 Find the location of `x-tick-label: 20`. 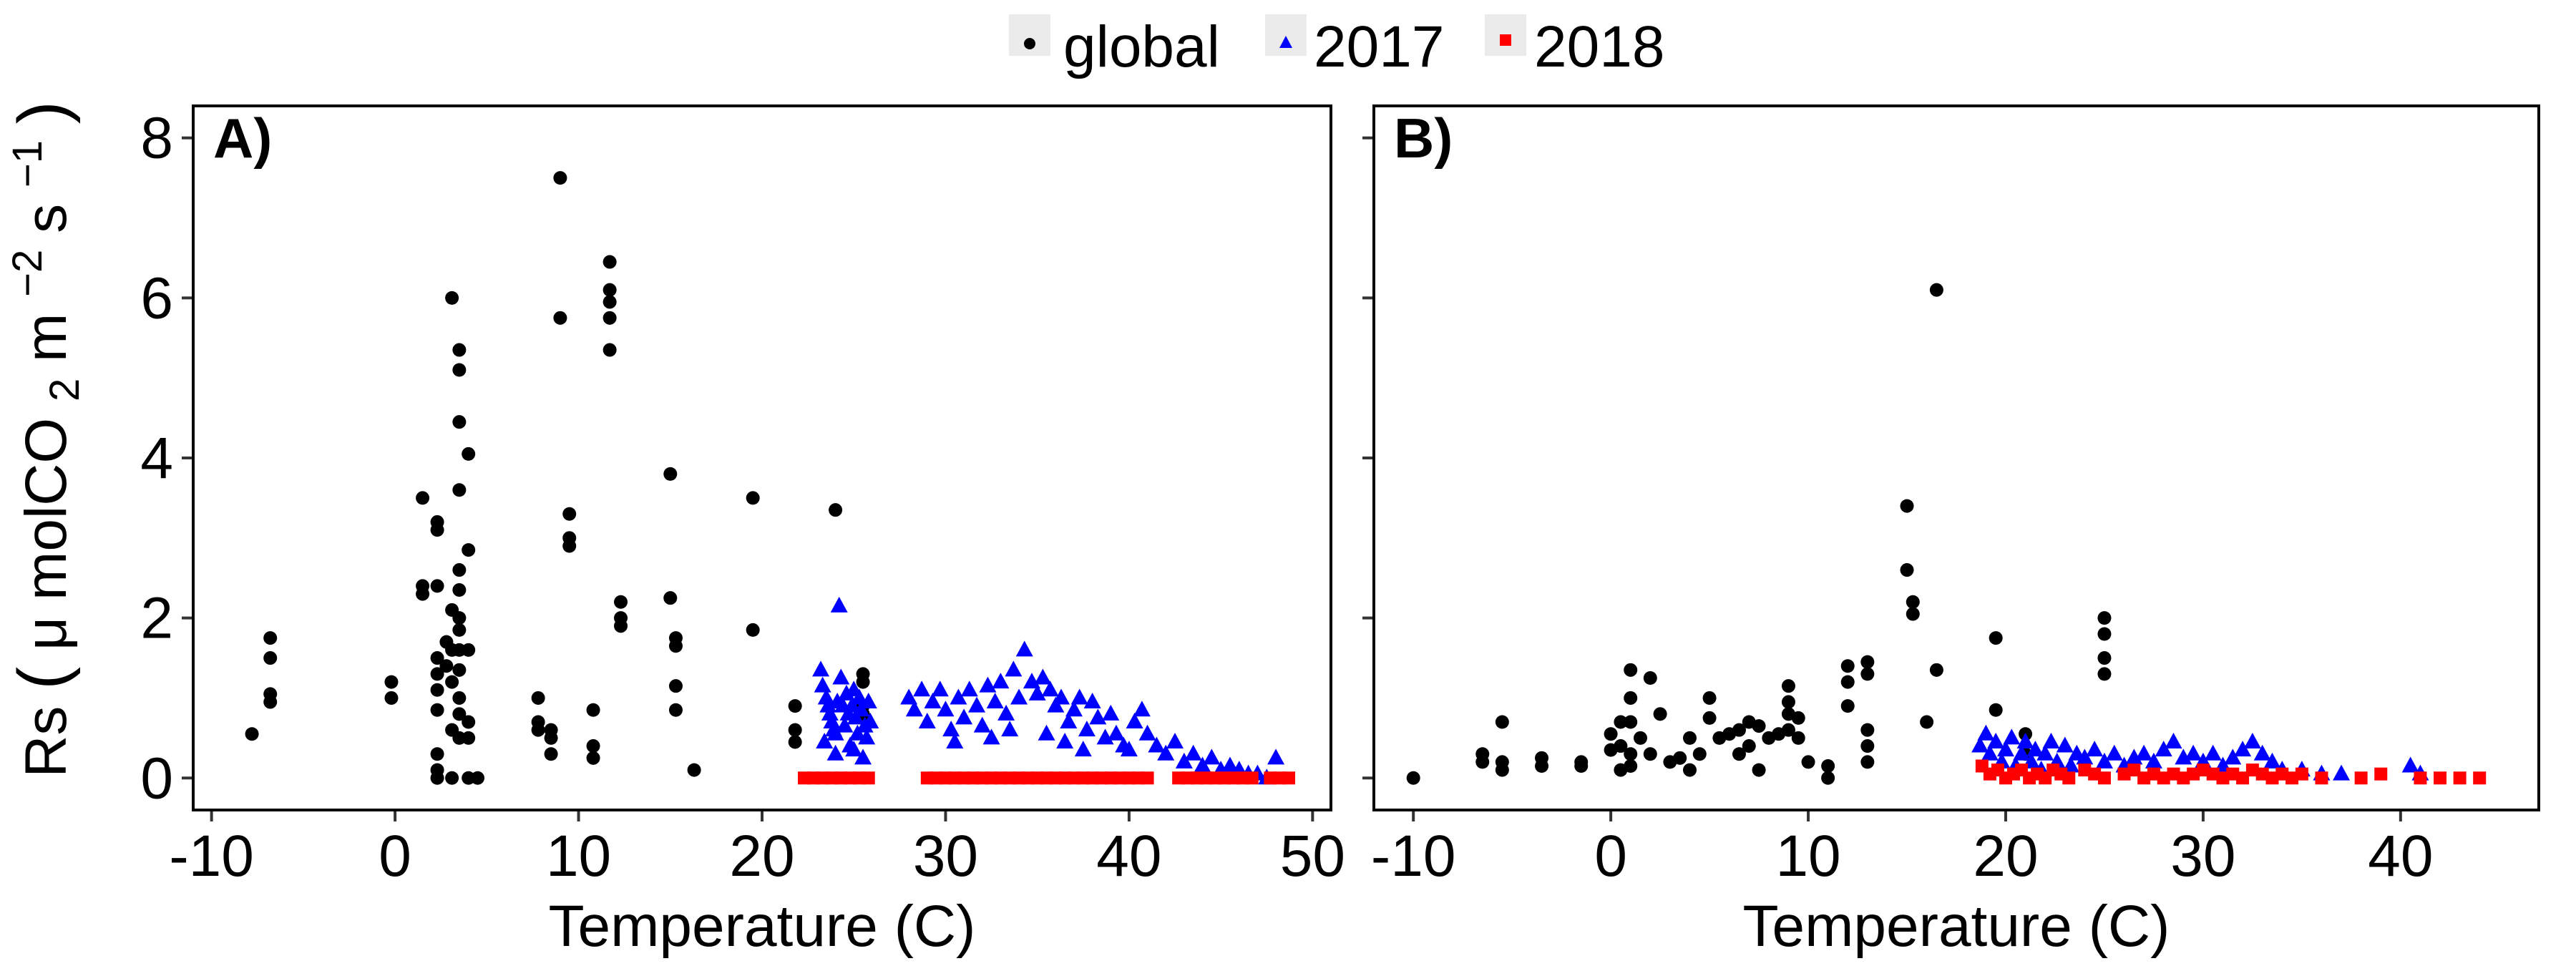

x-tick-label: 20 is located at coordinates (761, 856).